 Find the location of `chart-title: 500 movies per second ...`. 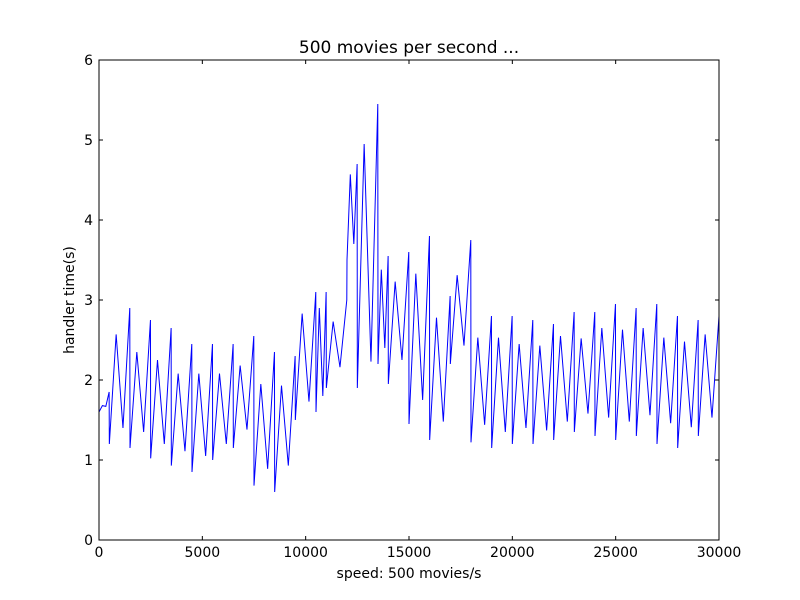

chart-title: 500 movies per second ... is located at coordinates (409, 48).